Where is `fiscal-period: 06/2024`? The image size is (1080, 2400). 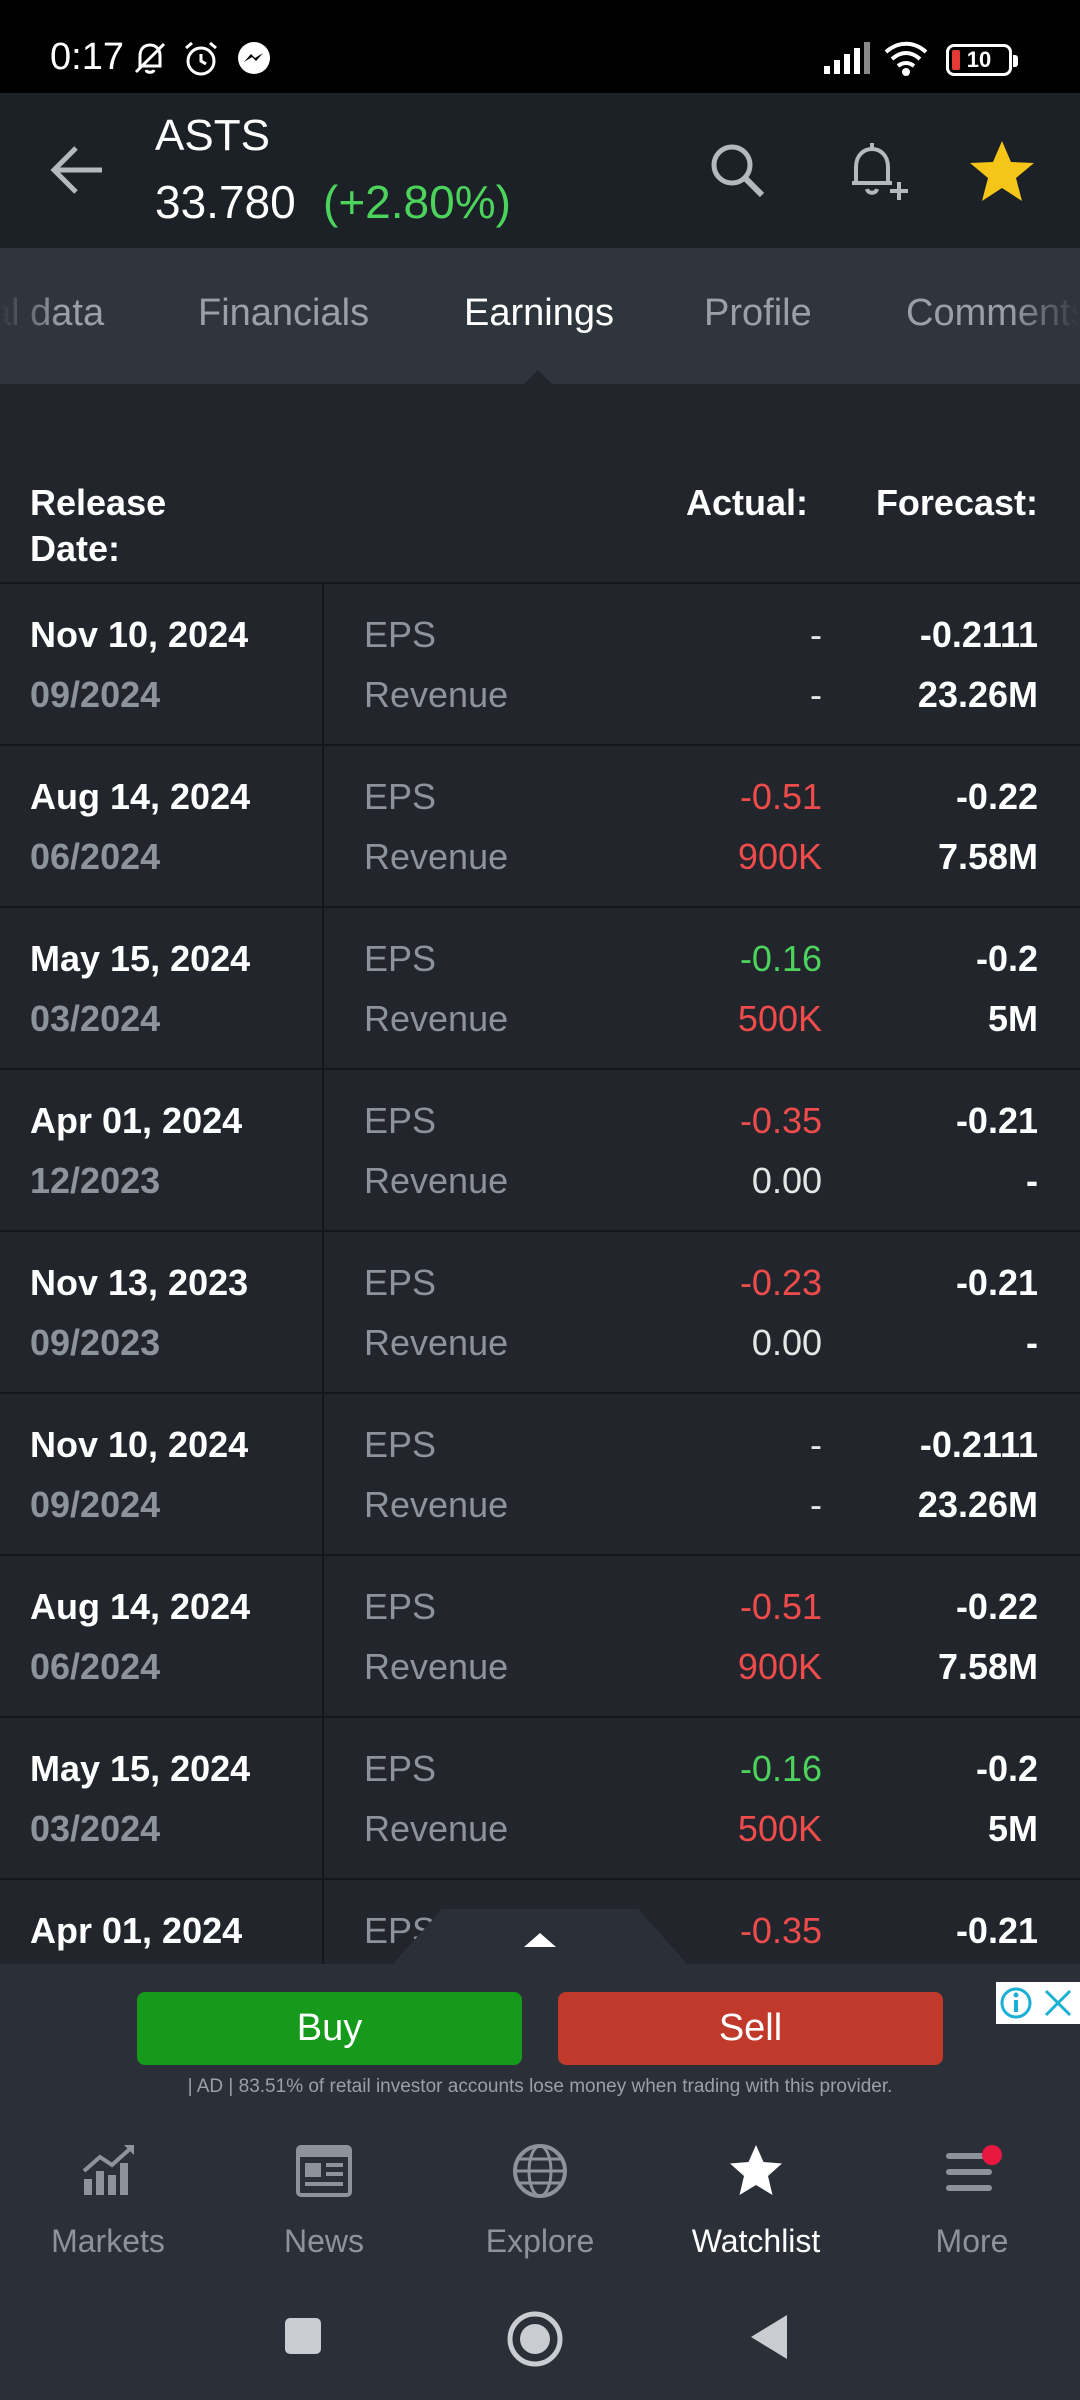
fiscal-period: 06/2024 is located at coordinates (95, 856).